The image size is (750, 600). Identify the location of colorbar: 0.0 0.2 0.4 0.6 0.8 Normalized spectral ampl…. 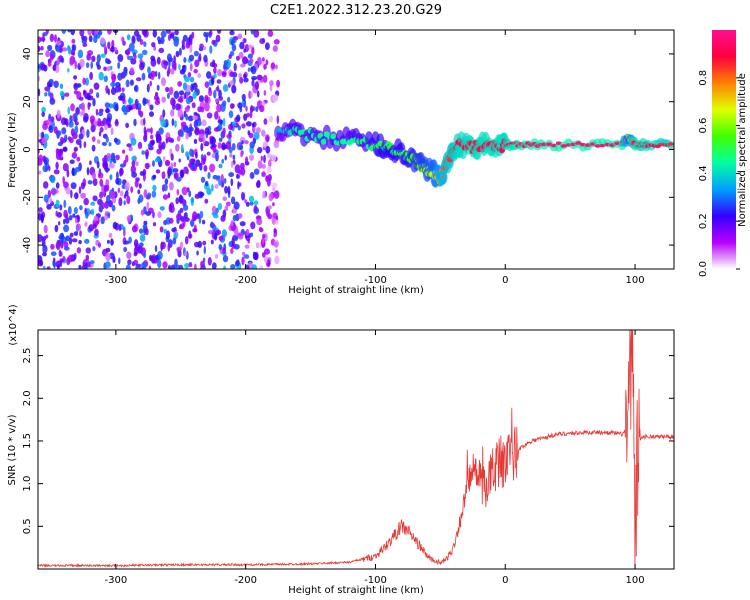
(723, 153).